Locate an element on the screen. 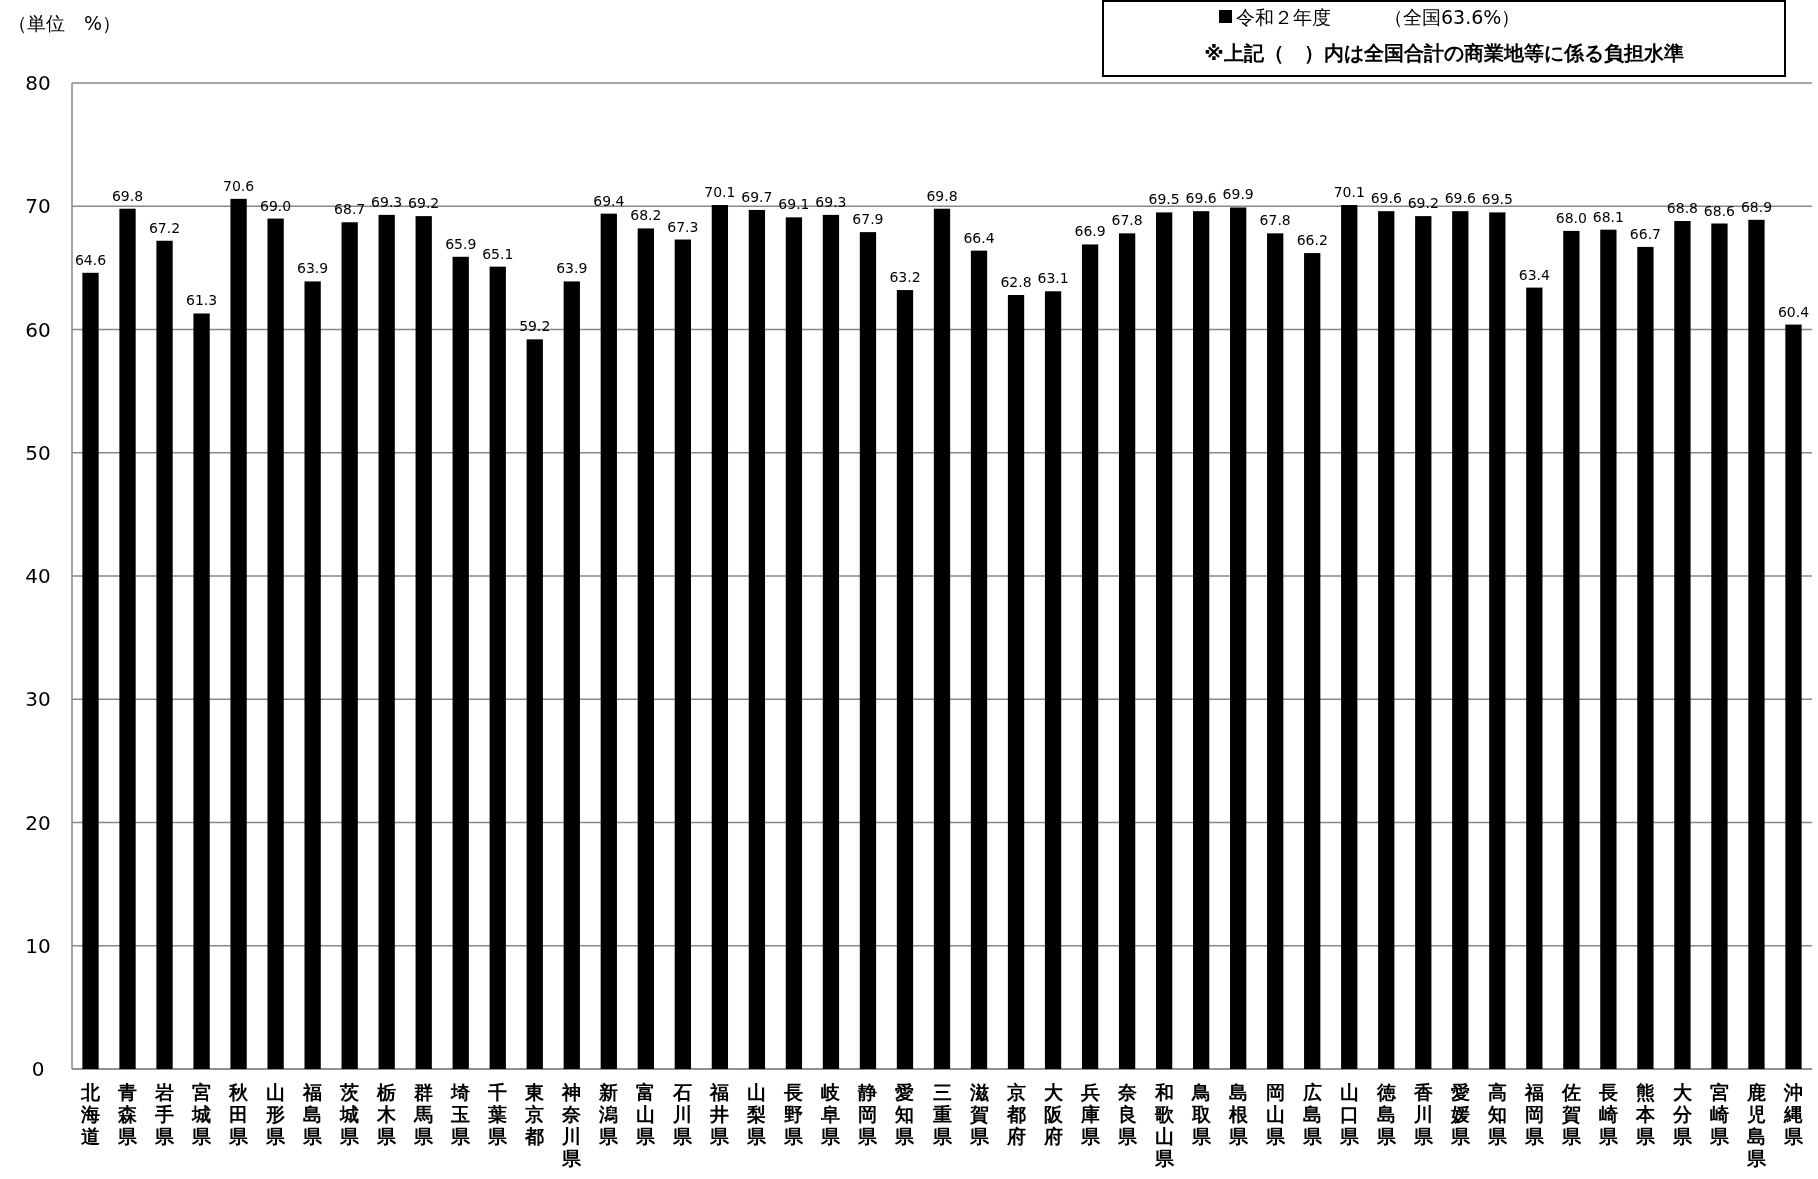 The height and width of the screenshot is (1179, 1818). legend-label: 令和２年度 is located at coordinates (1283, 17).